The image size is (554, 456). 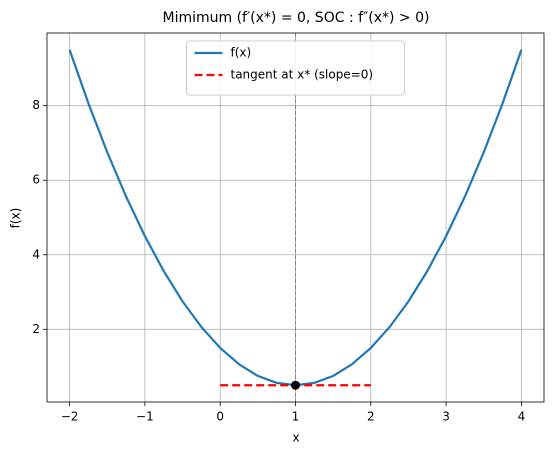 I want to click on point, so click(x=295, y=385).